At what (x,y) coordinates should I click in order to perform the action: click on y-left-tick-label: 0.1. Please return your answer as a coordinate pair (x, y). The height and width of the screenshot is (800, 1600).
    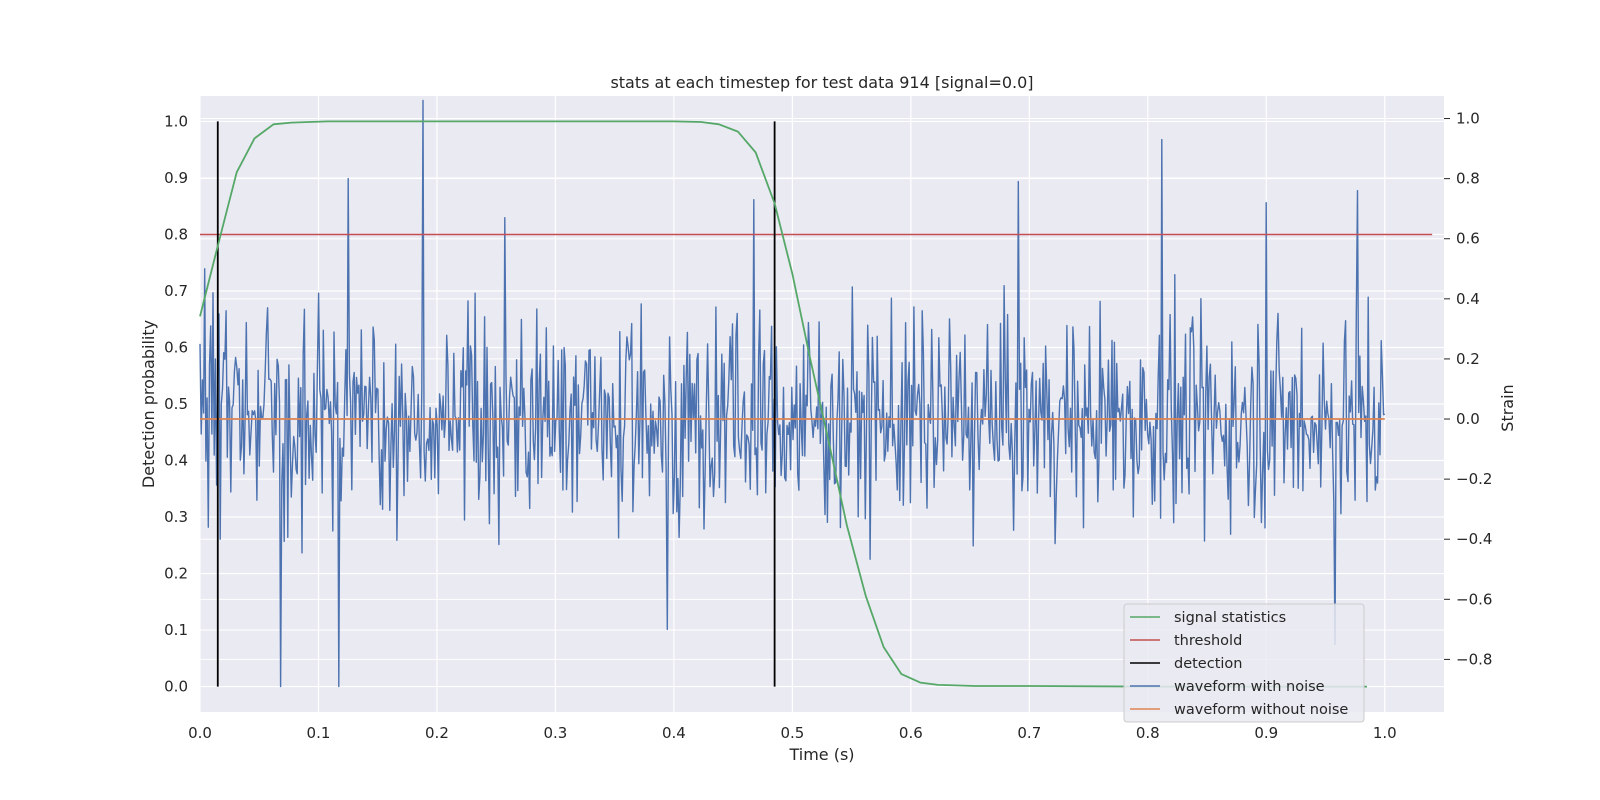
    Looking at the image, I should click on (176, 630).